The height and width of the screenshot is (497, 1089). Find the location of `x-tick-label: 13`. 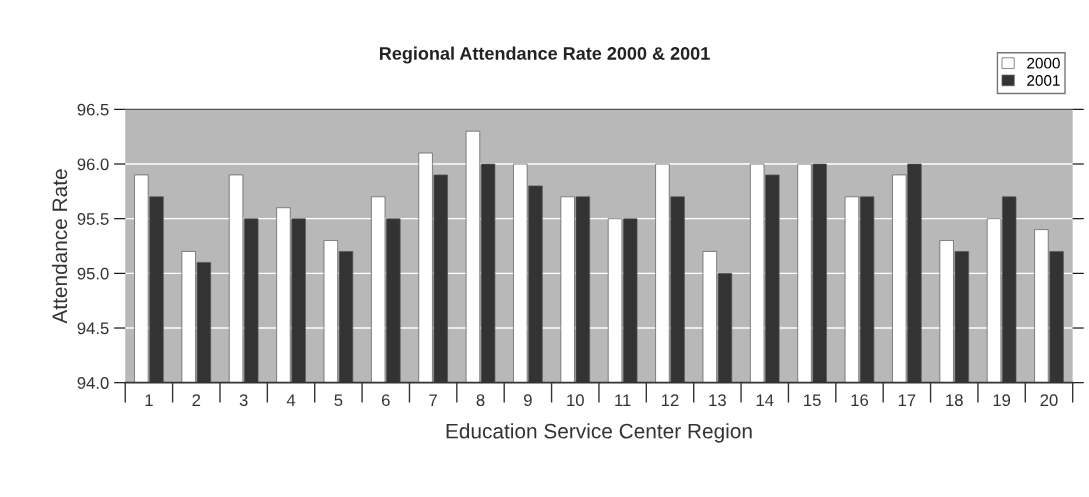

x-tick-label: 13 is located at coordinates (717, 400).